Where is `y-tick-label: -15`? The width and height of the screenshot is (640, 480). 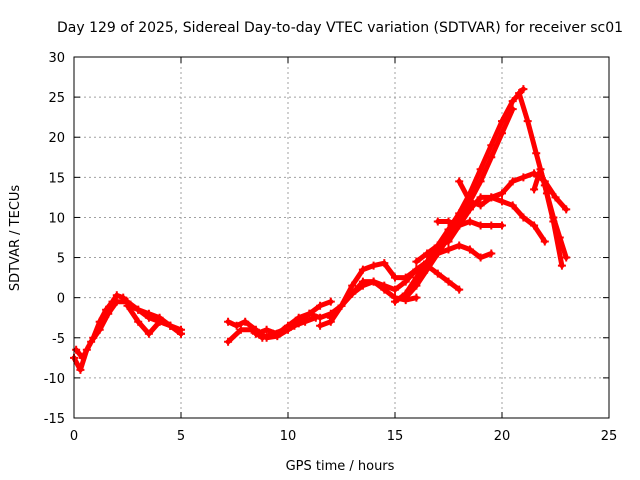
y-tick-label: -15 is located at coordinates (54, 419).